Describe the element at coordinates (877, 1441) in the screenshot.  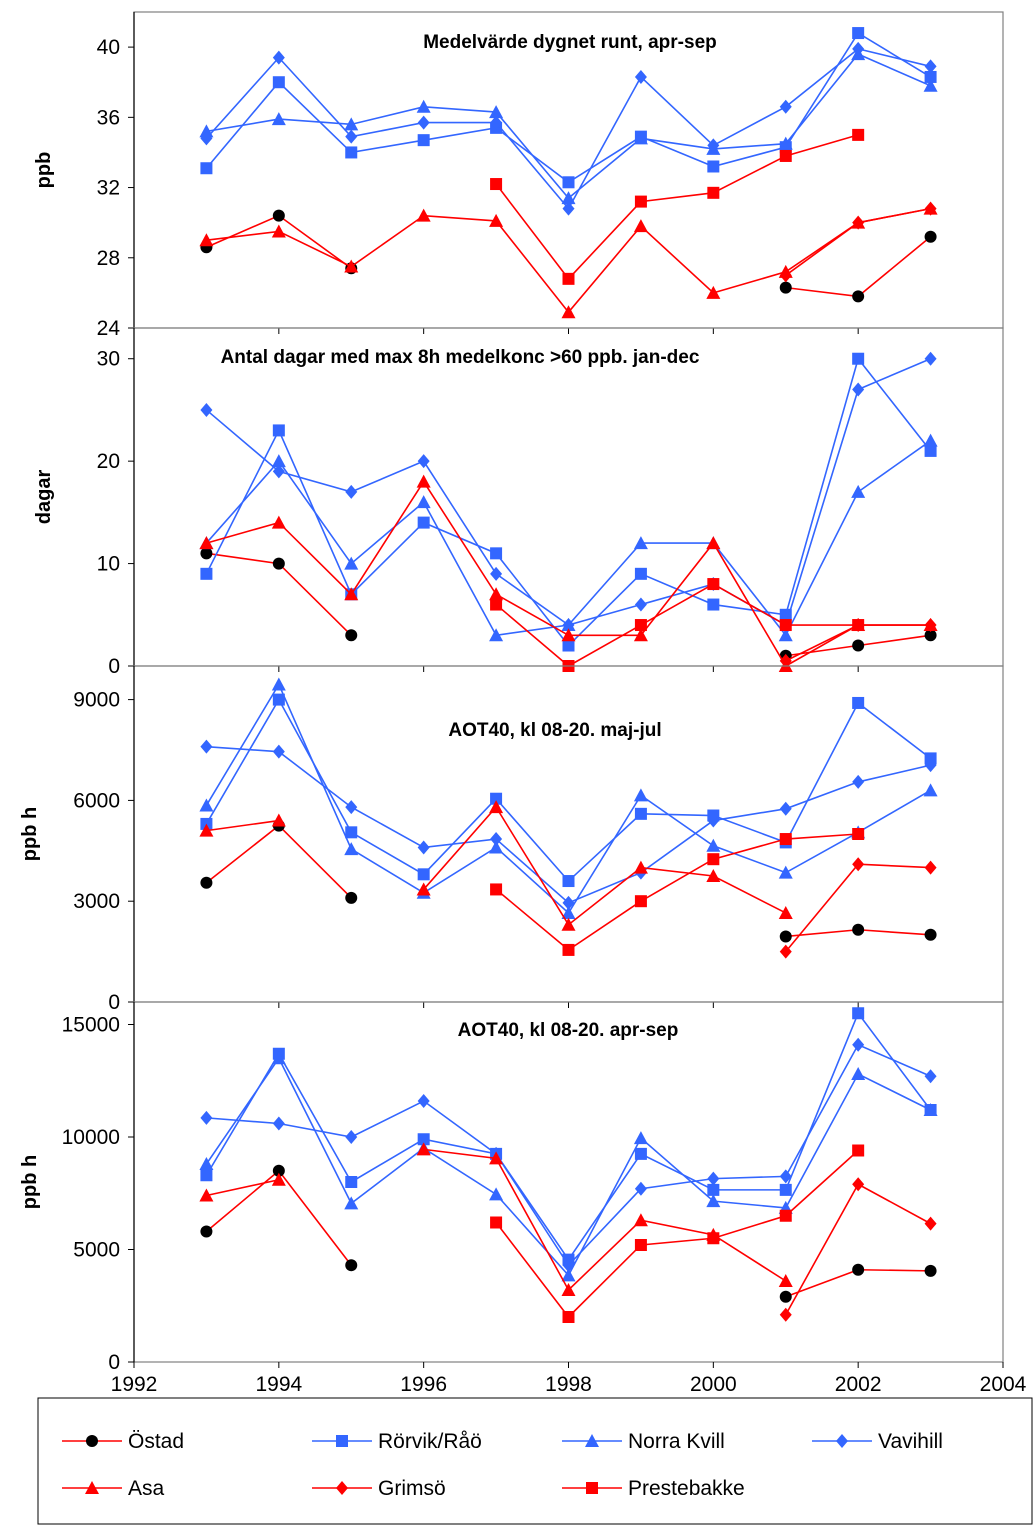
I see `legend-item-vavihill: Vavihill` at that location.